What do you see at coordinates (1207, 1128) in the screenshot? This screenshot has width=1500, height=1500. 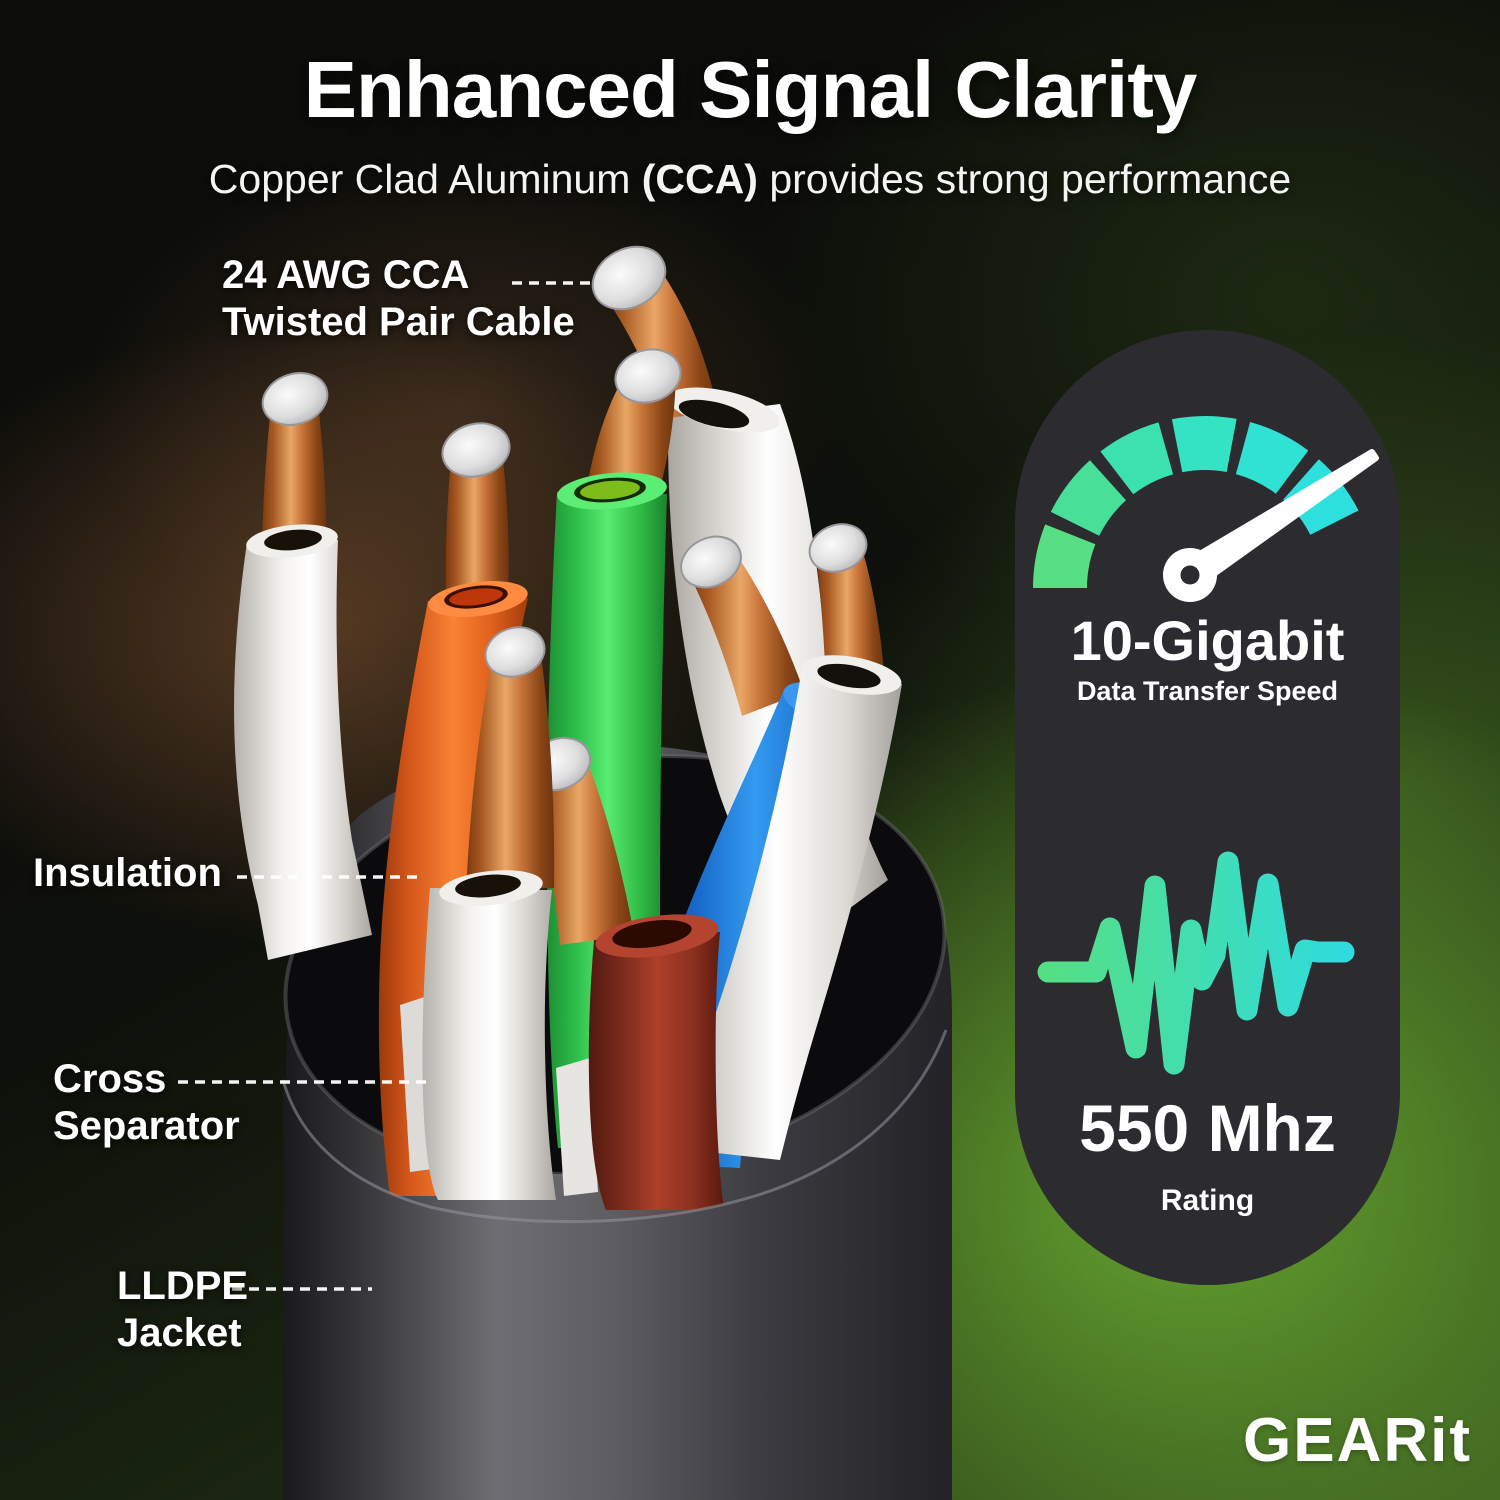 I see `badge-rating-value: 550 Mhz` at bounding box center [1207, 1128].